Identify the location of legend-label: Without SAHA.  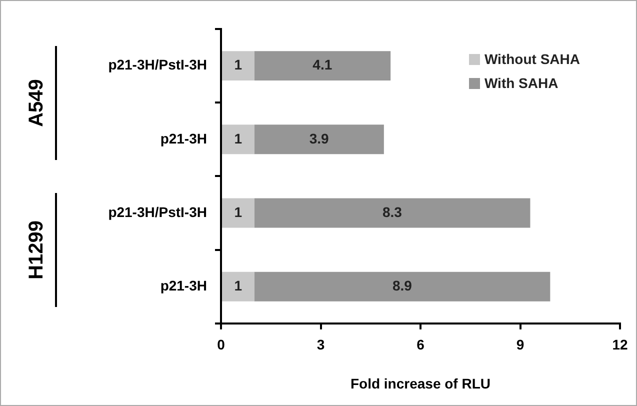
(532, 59).